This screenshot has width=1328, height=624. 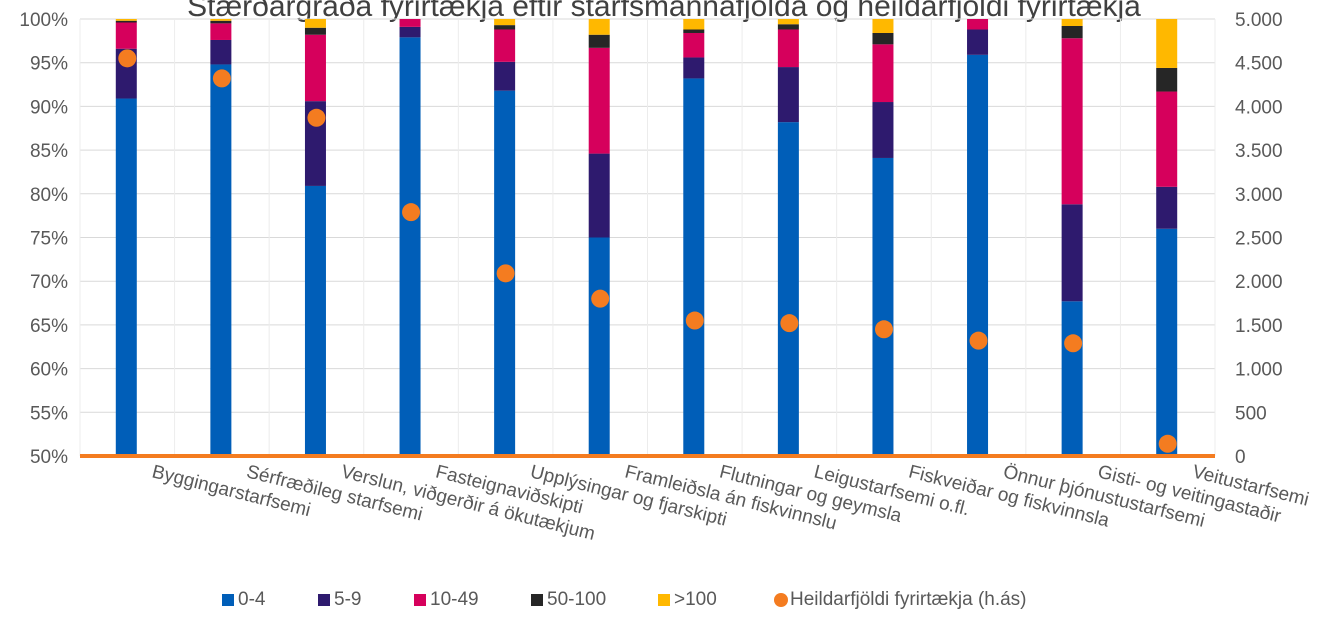 What do you see at coordinates (1259, 20) in the screenshot?
I see `right-tick-label: 5.000` at bounding box center [1259, 20].